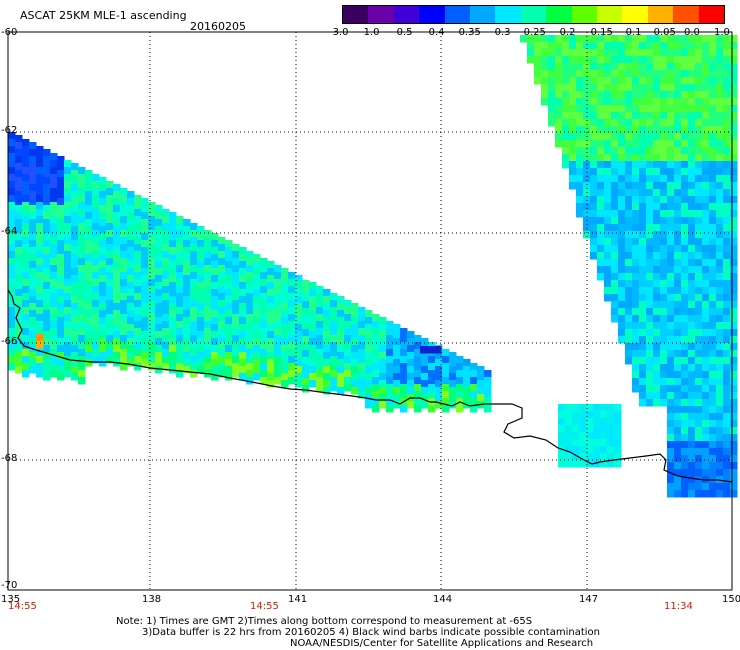 The width and height of the screenshot is (740, 650). I want to click on colorbar-segment, so click(432, 14).